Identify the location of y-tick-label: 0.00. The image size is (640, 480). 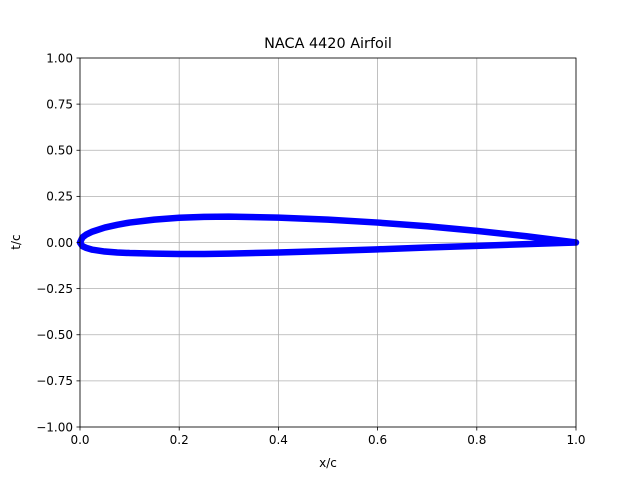
(59, 243).